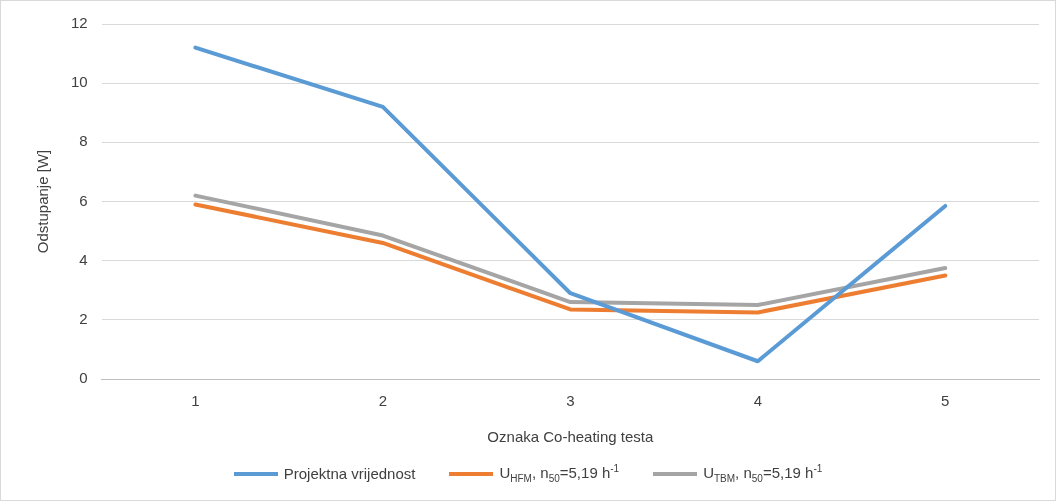 This screenshot has width=1056, height=501. Describe the element at coordinates (763, 473) in the screenshot. I see `legend-label: U$_{TBM}$, n$_{50}$=5,19 h$^{-1}$` at that location.